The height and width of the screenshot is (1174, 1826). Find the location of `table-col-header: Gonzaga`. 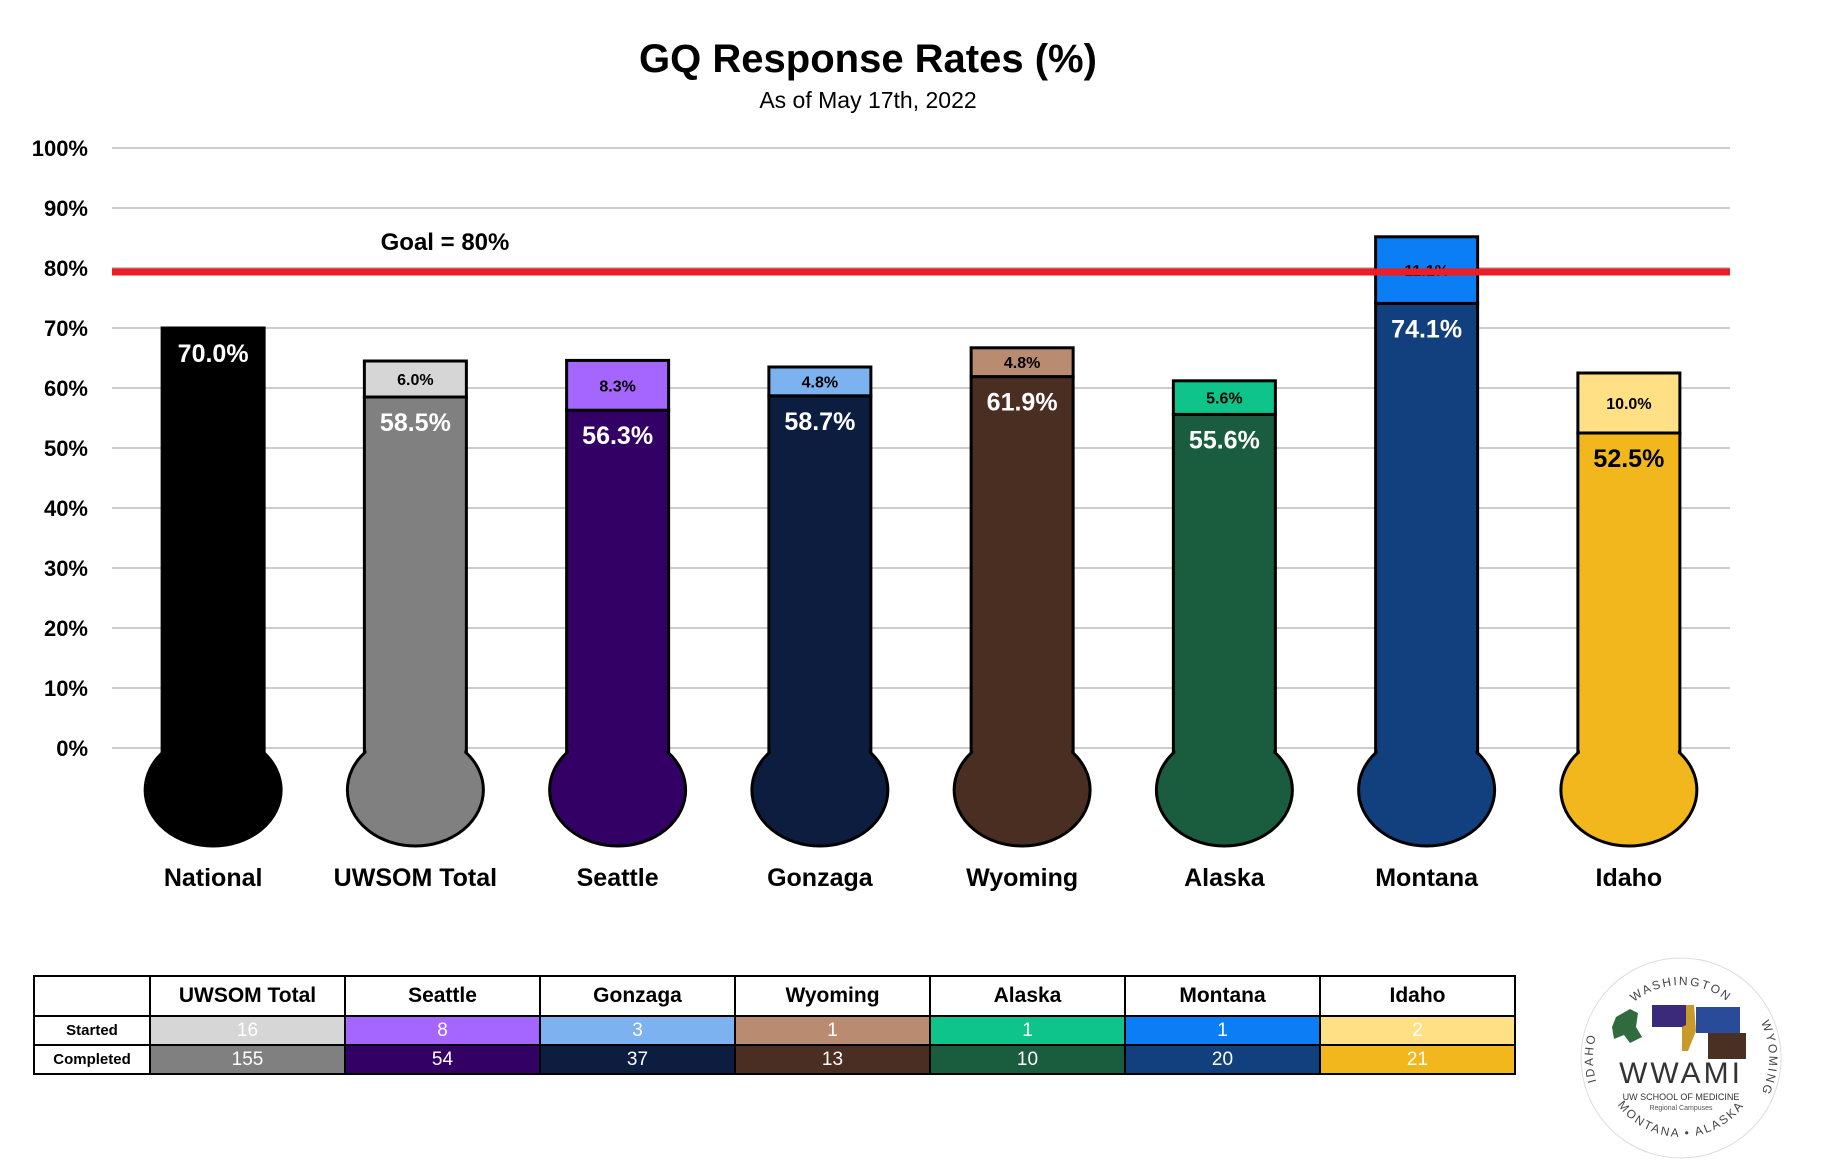

table-col-header: Gonzaga is located at coordinates (637, 996).